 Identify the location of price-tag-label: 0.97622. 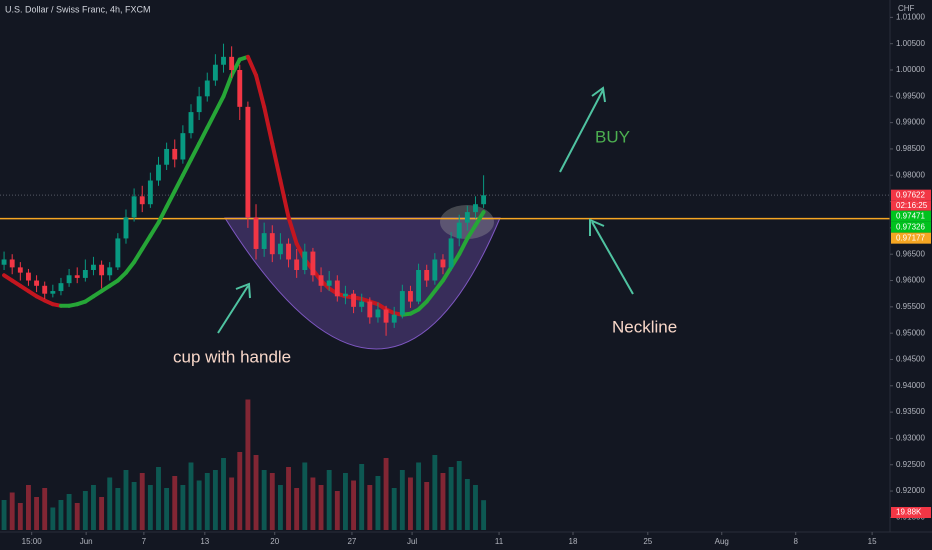
(910, 194).